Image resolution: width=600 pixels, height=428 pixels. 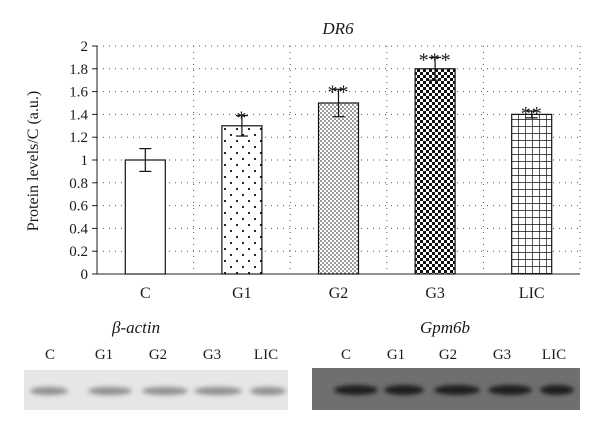 What do you see at coordinates (337, 28) in the screenshot?
I see `chart-title: DR6` at bounding box center [337, 28].